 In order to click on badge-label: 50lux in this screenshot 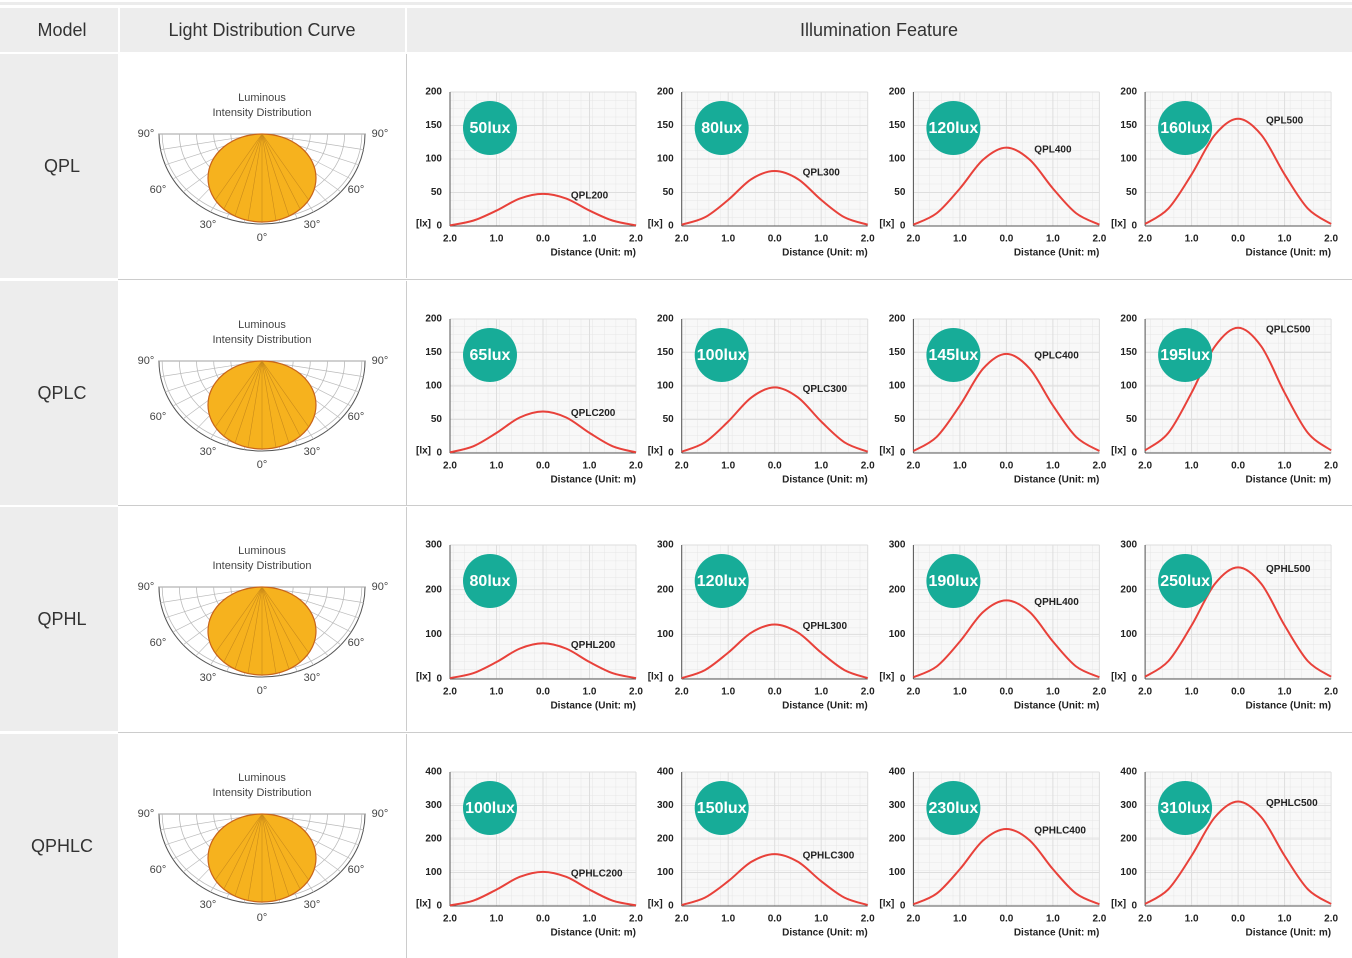, I will do `click(490, 128)`.